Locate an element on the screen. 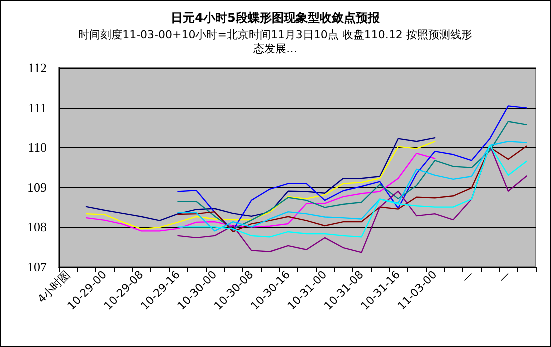 Image resolution: width=551 pixels, height=347 pixels. y-tick-label: 110 is located at coordinates (37, 148).